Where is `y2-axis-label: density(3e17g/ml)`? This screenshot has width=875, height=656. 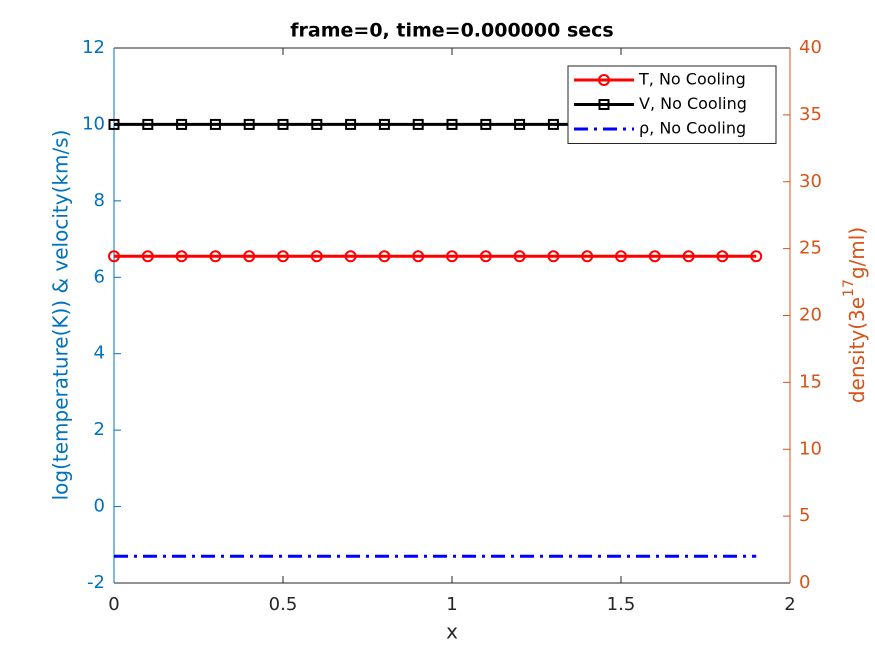 y2-axis-label: density(3e17g/ml) is located at coordinates (855, 315).